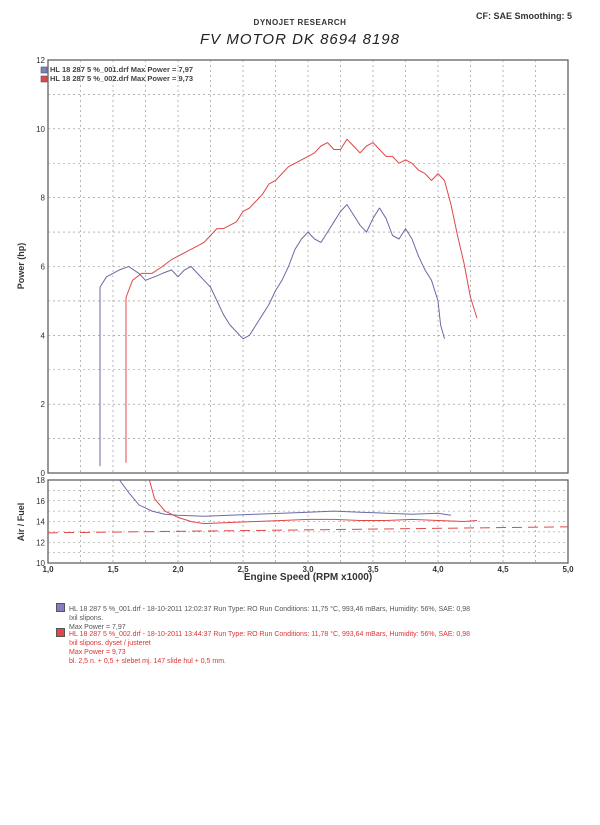 The width and height of the screenshot is (600, 825). What do you see at coordinates (40, 480) in the screenshot?
I see `afr-y-tick-label: 18` at bounding box center [40, 480].